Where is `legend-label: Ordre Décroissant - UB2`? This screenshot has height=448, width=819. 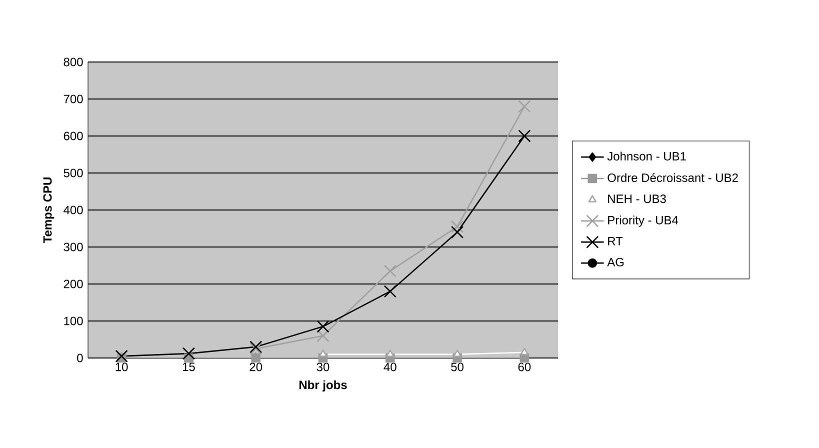
legend-label: Ordre Décroissant - UB2 is located at coordinates (673, 177).